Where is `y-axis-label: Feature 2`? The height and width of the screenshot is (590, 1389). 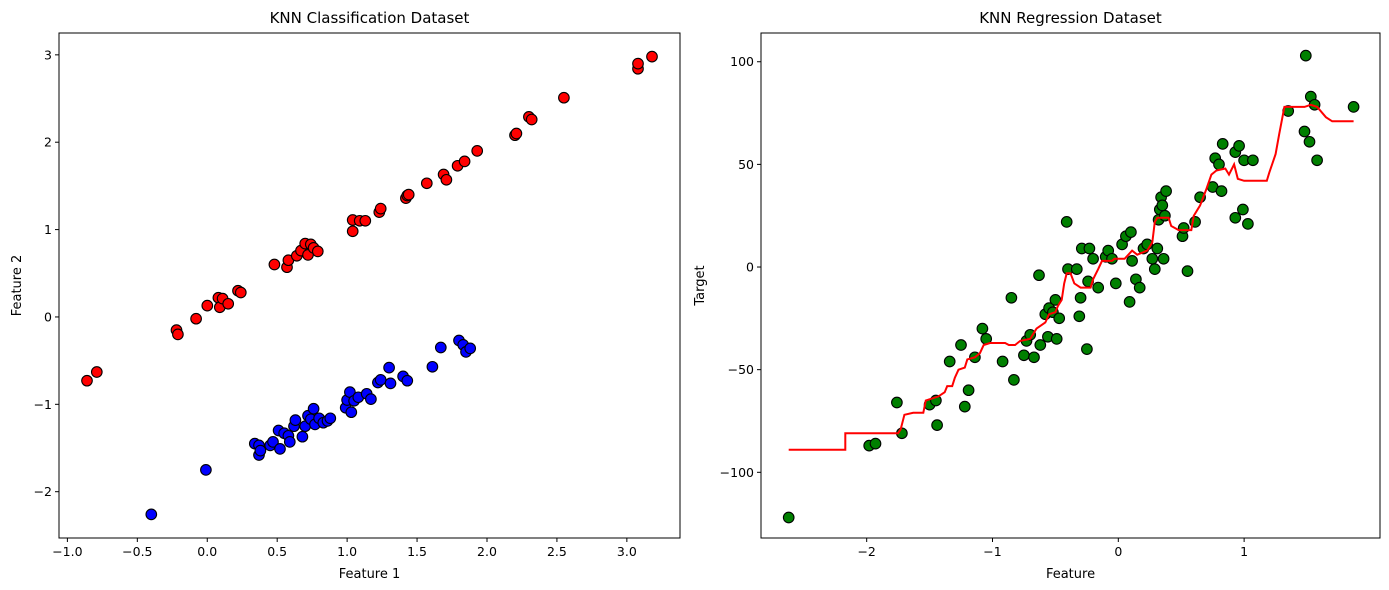
y-axis-label: Feature 2 is located at coordinates (17, 286).